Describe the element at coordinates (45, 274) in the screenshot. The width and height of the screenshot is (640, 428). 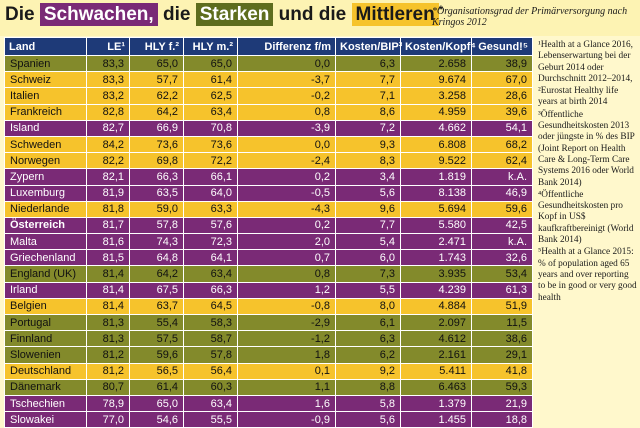
I see `country-cell: England (UK)` at that location.